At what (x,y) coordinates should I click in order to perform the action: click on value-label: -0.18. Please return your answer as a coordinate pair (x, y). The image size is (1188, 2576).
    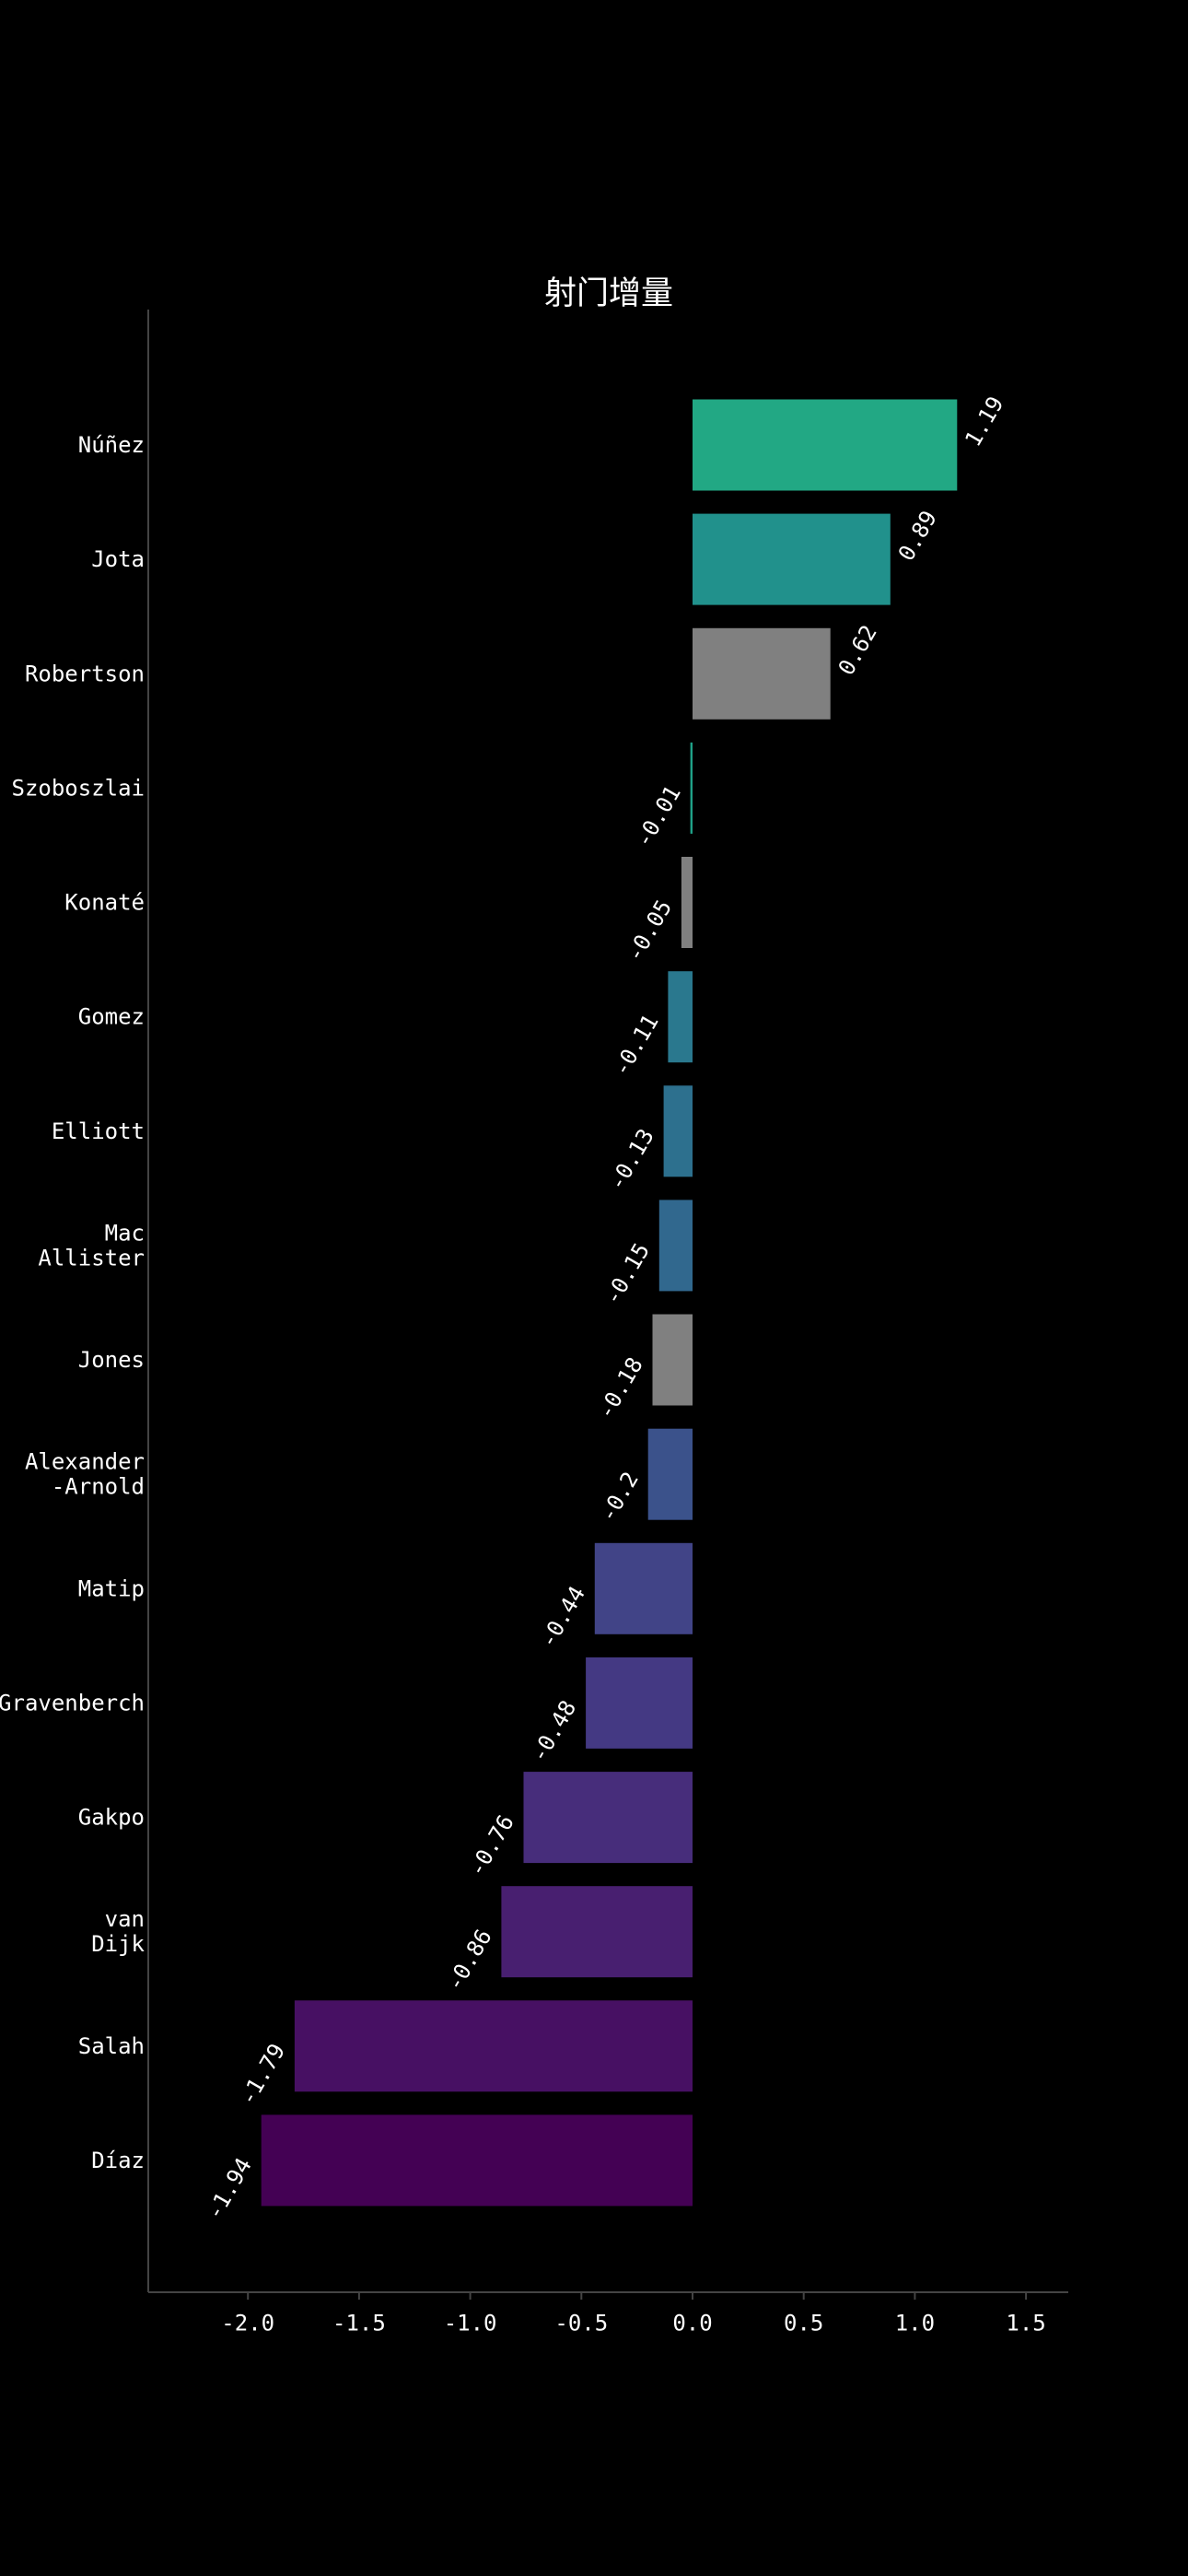
    Looking at the image, I should click on (620, 1388).